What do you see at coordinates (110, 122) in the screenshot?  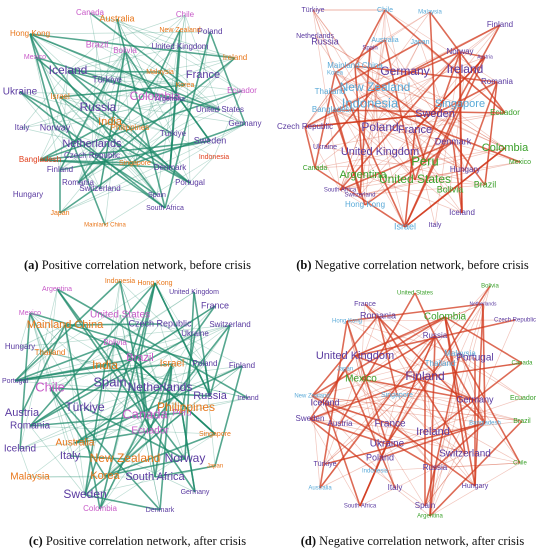 I see `node-label: India` at bounding box center [110, 122].